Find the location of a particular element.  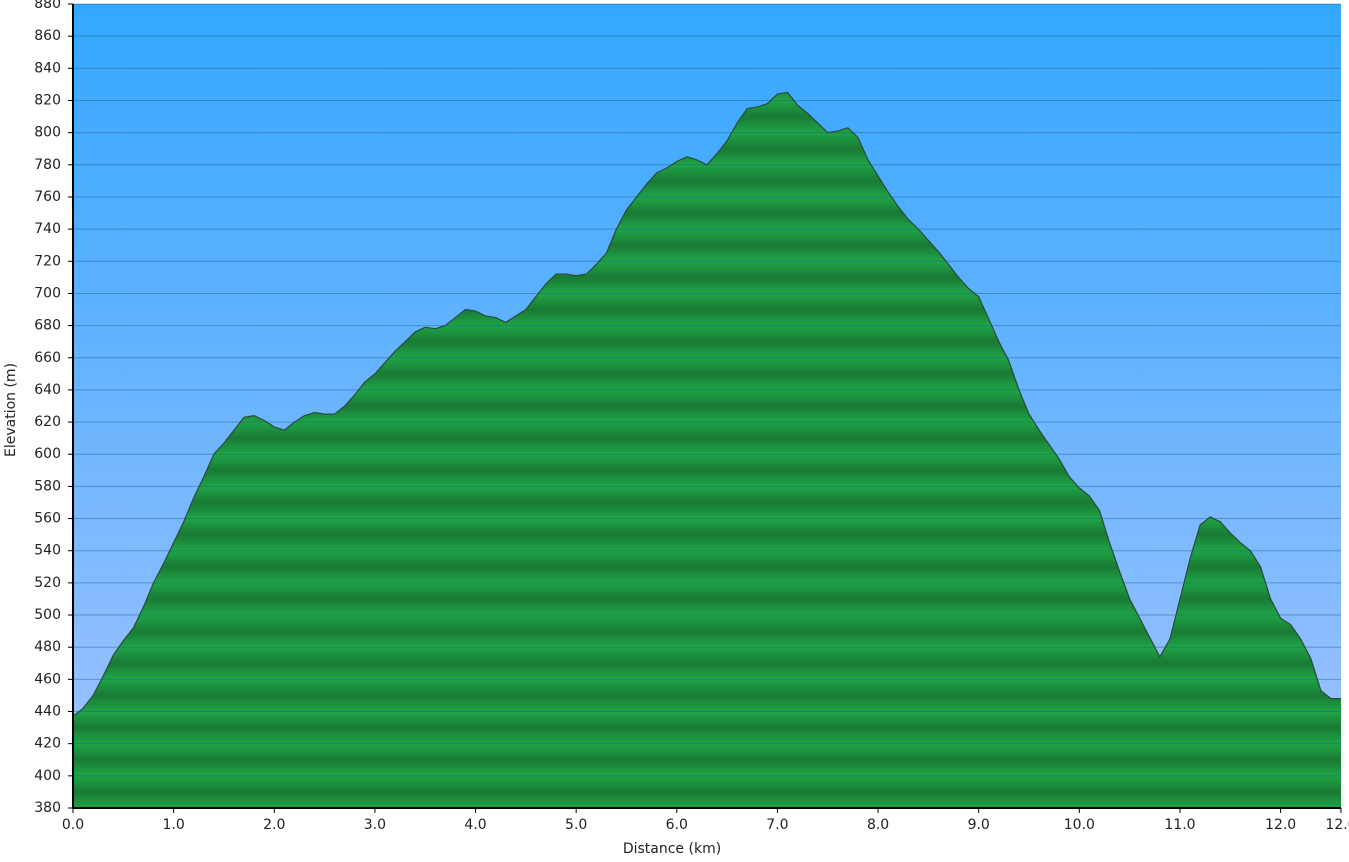

x-tick-label: 7.0 is located at coordinates (777, 825).